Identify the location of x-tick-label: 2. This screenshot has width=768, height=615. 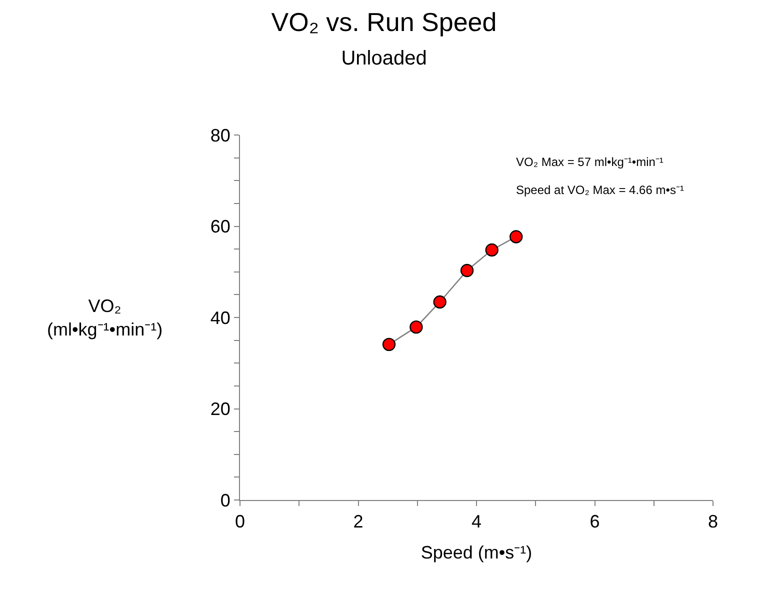
(358, 522).